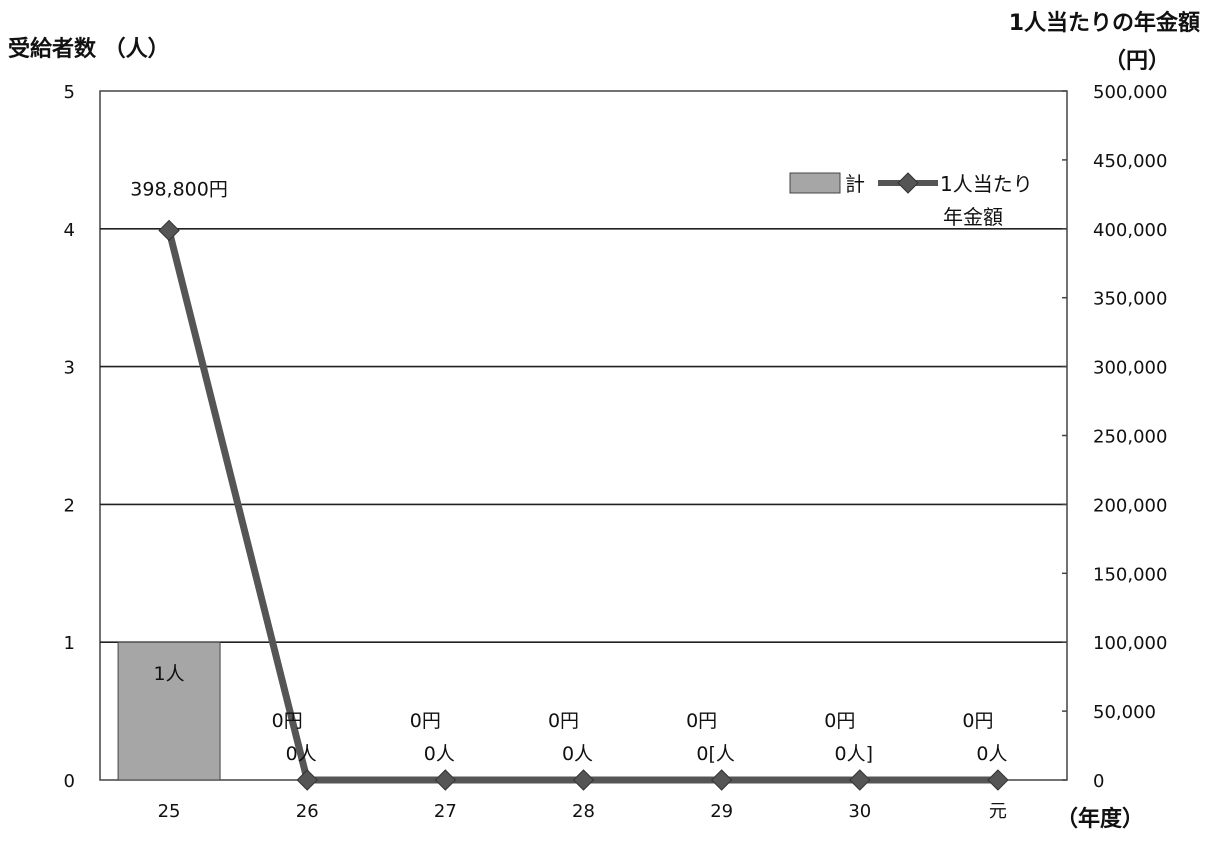 This screenshot has height=859, width=1207. Describe the element at coordinates (1130, 230) in the screenshot. I see `y-right-tick-label: 400,000` at that location.